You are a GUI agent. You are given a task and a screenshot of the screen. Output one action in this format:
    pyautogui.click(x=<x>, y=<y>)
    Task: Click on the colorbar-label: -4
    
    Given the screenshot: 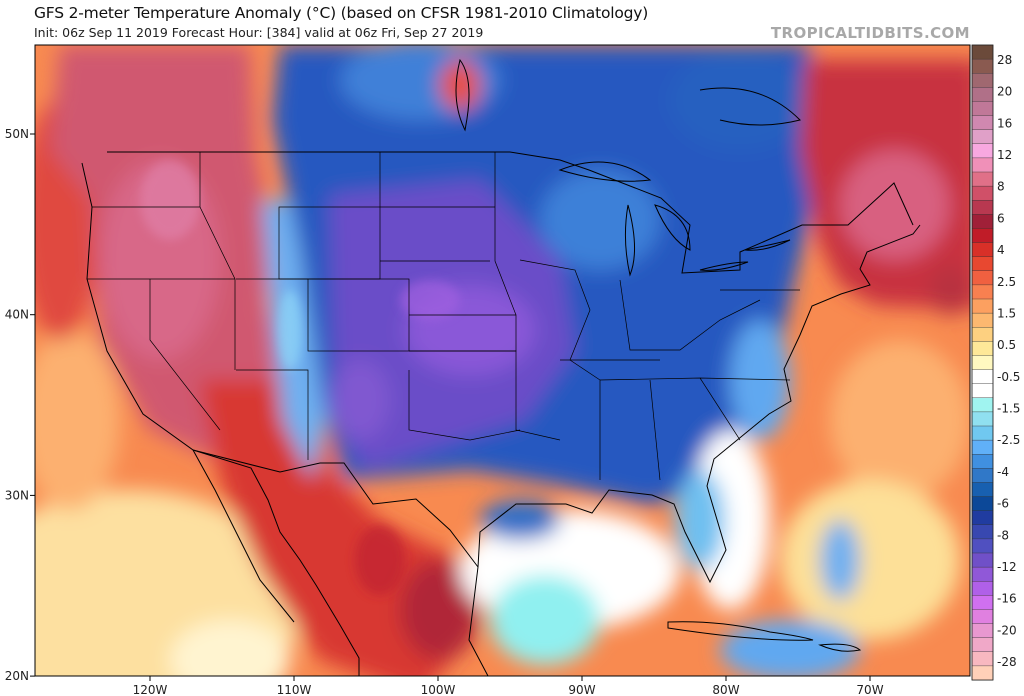 What is the action you would take?
    pyautogui.click(x=1003, y=472)
    